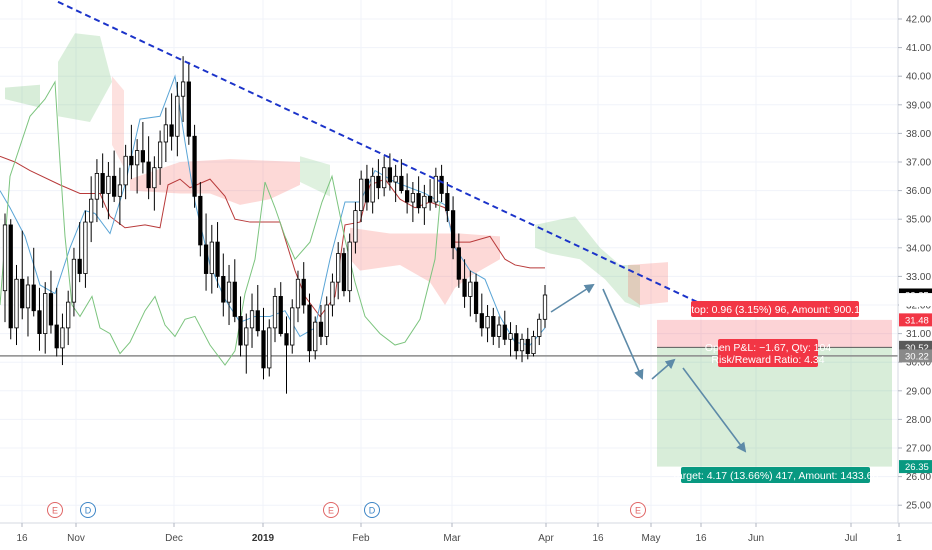 The height and width of the screenshot is (550, 932). I want to click on price-tick-label: 39.00, so click(918, 105).